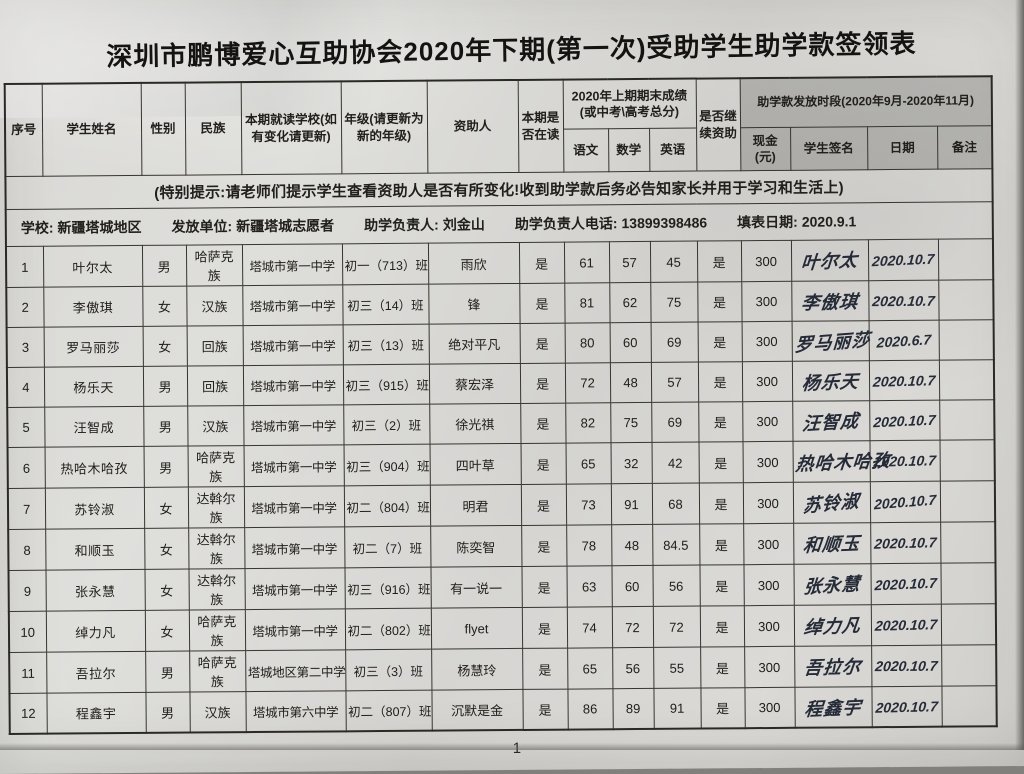 This screenshot has width=1024, height=774. Describe the element at coordinates (477, 710) in the screenshot. I see `cell-sponsor: 沉默是金` at that location.